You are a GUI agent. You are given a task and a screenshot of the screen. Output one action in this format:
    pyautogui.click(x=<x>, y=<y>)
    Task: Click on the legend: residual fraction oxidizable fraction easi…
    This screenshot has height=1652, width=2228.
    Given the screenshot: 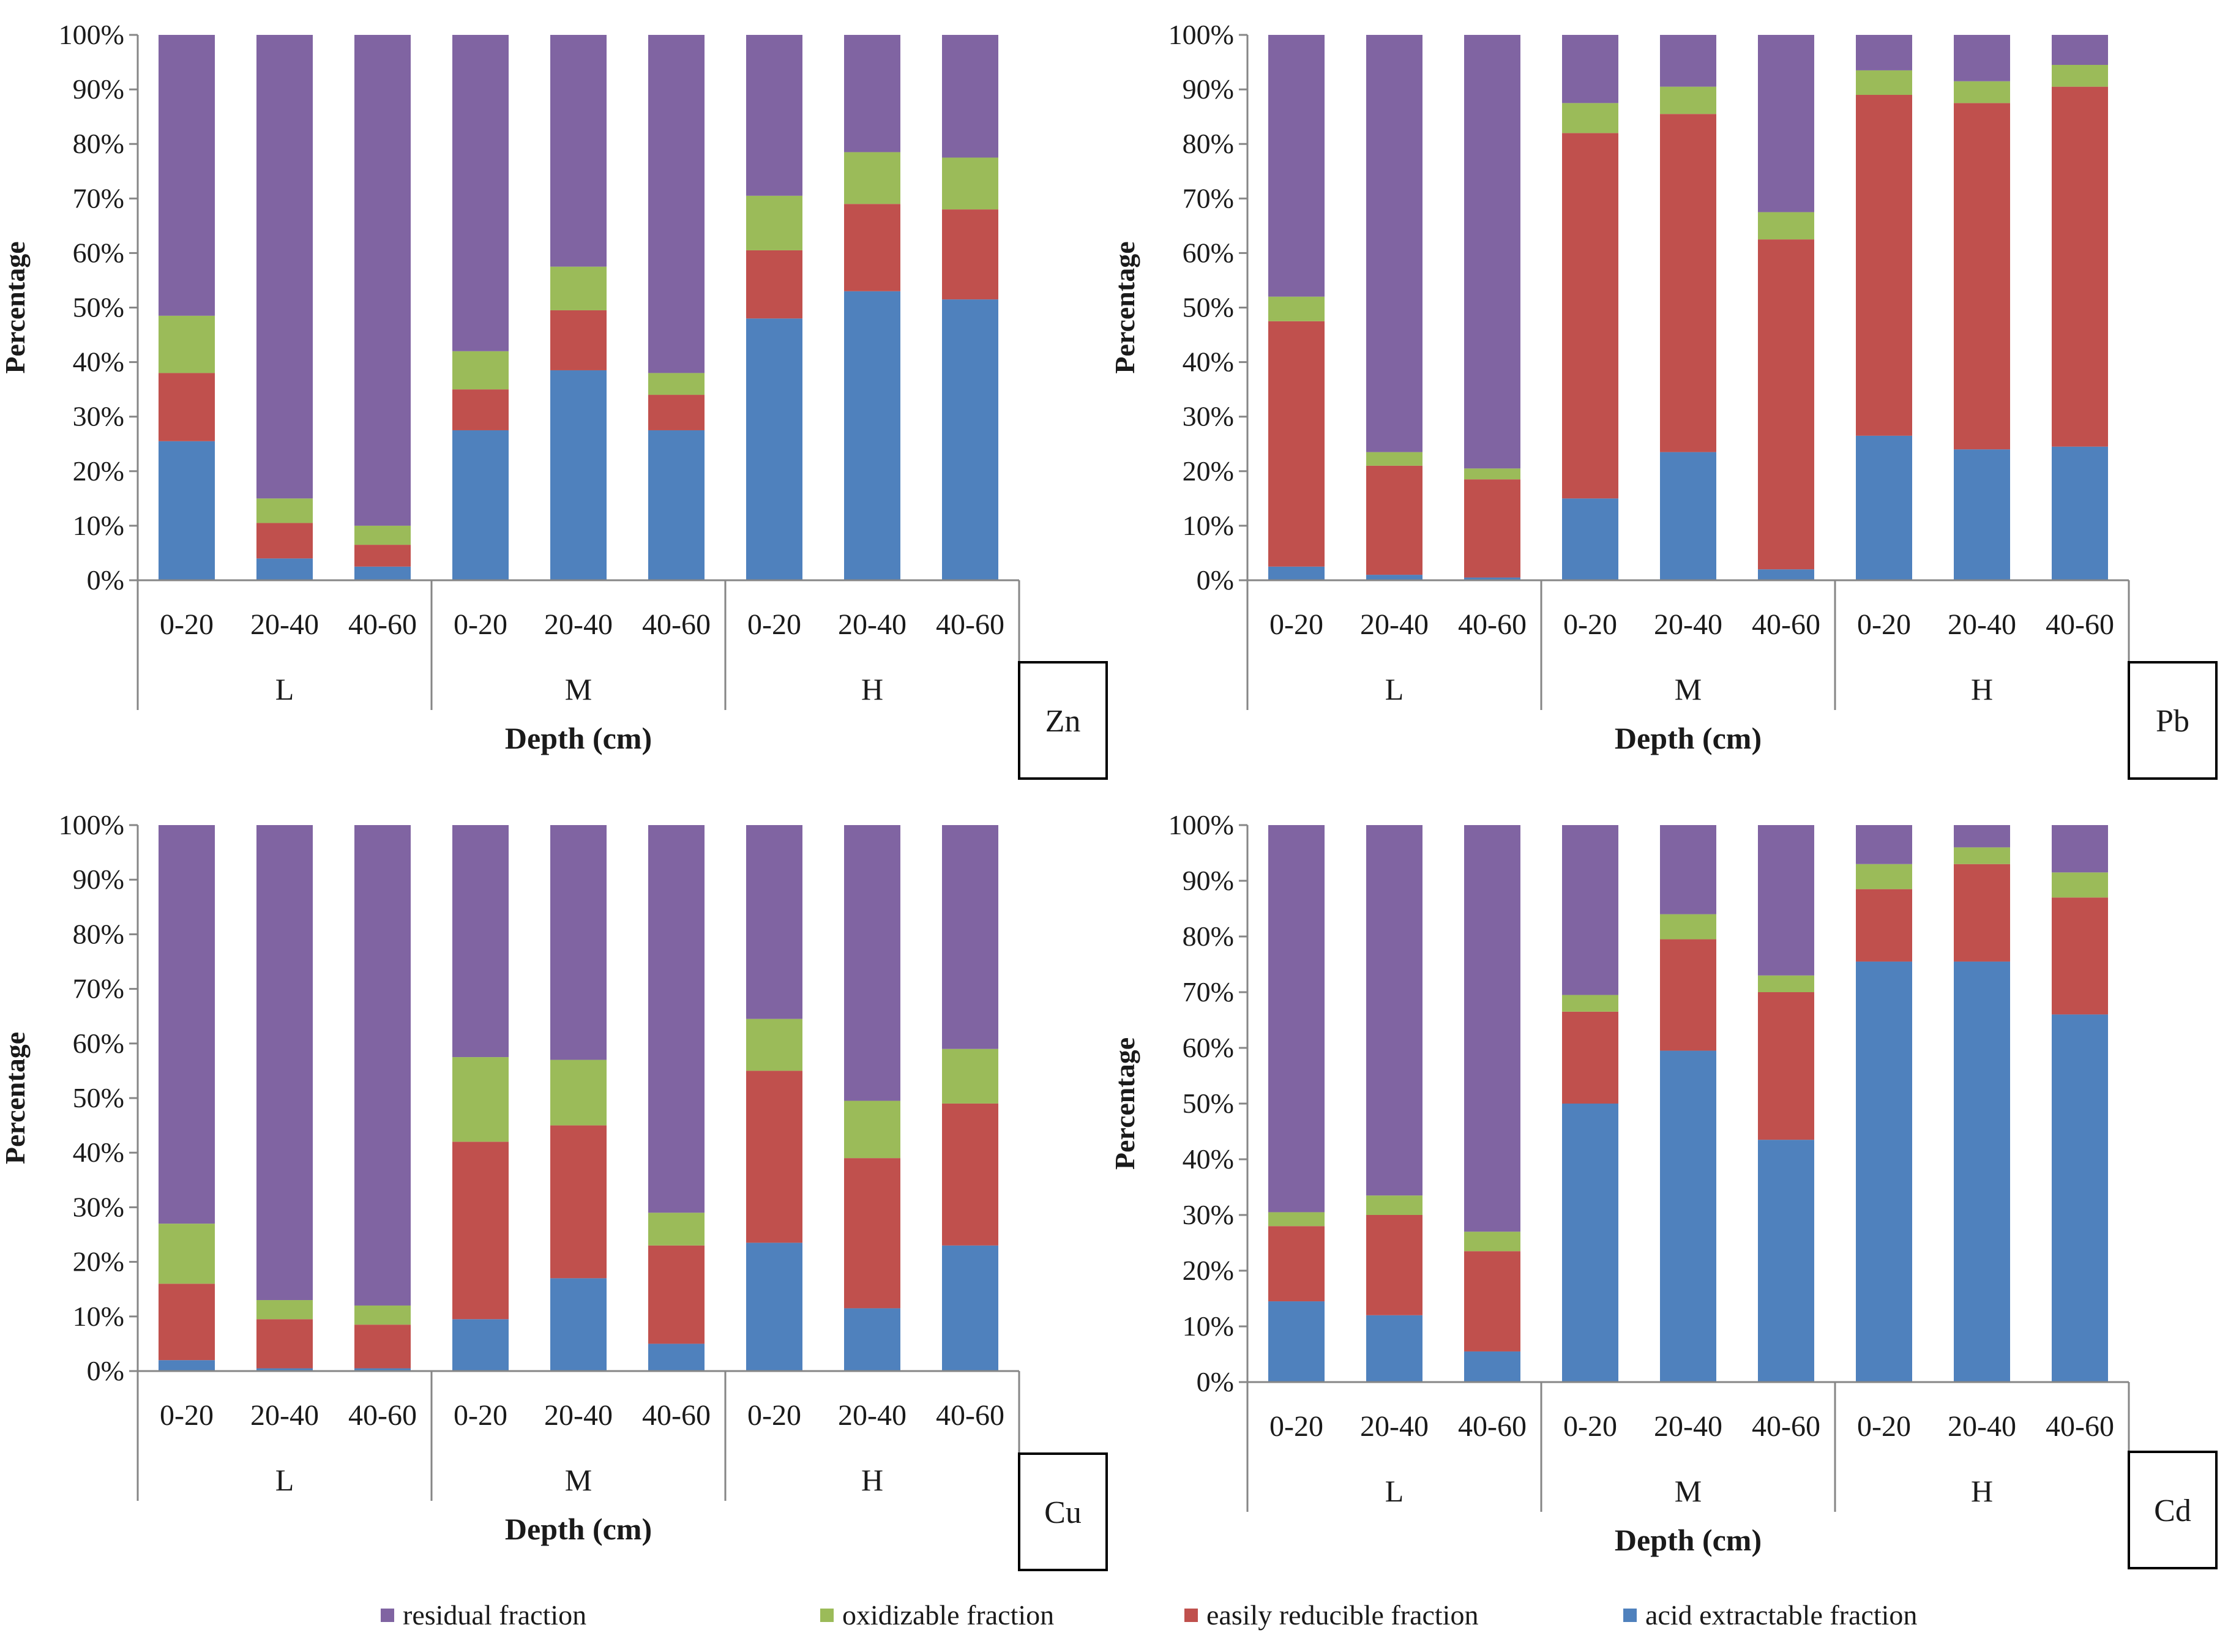 What is the action you would take?
    pyautogui.click(x=1149, y=1615)
    